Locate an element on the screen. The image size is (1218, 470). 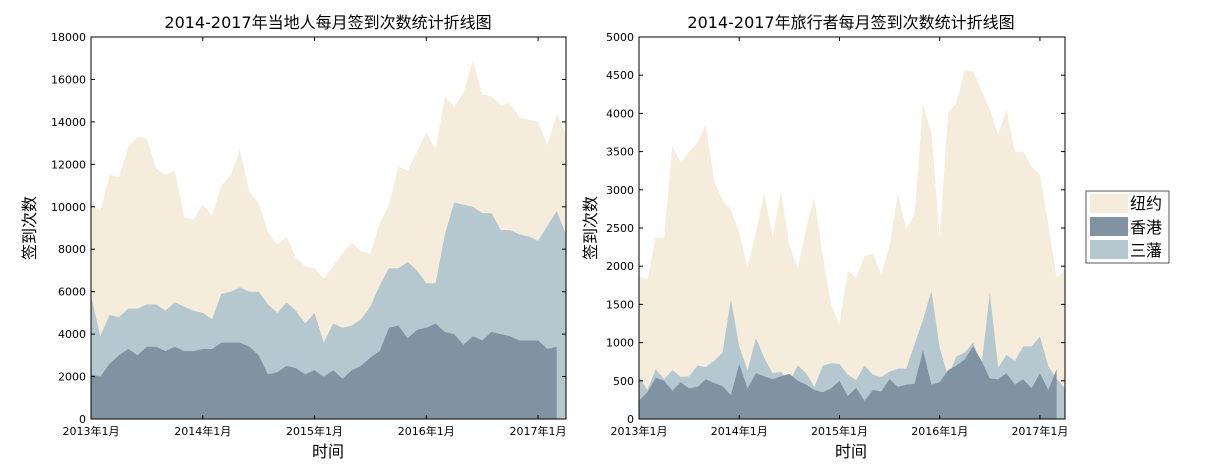
chart-title: 2014-2017年当地人每月签到次数统计折线图 is located at coordinates (327, 22).